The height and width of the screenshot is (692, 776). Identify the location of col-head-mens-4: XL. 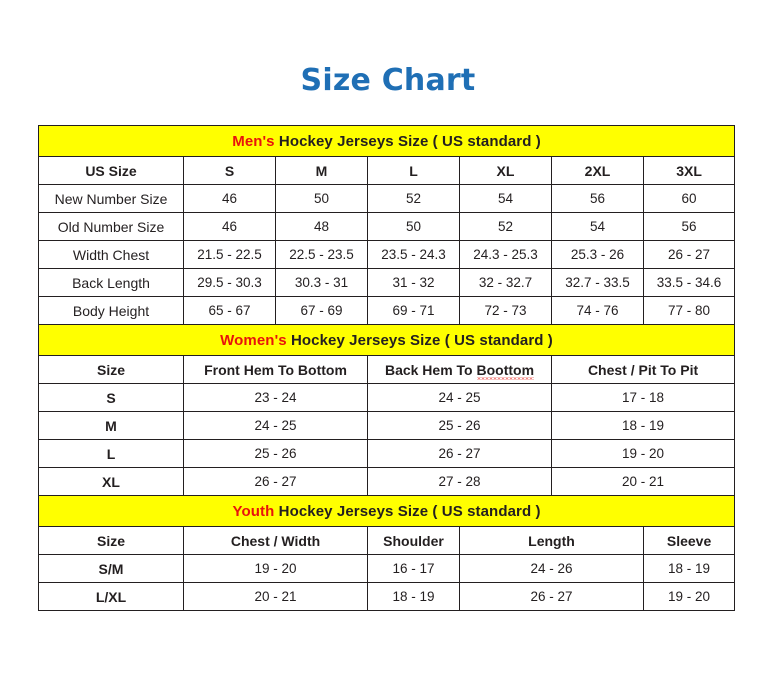
(505, 170).